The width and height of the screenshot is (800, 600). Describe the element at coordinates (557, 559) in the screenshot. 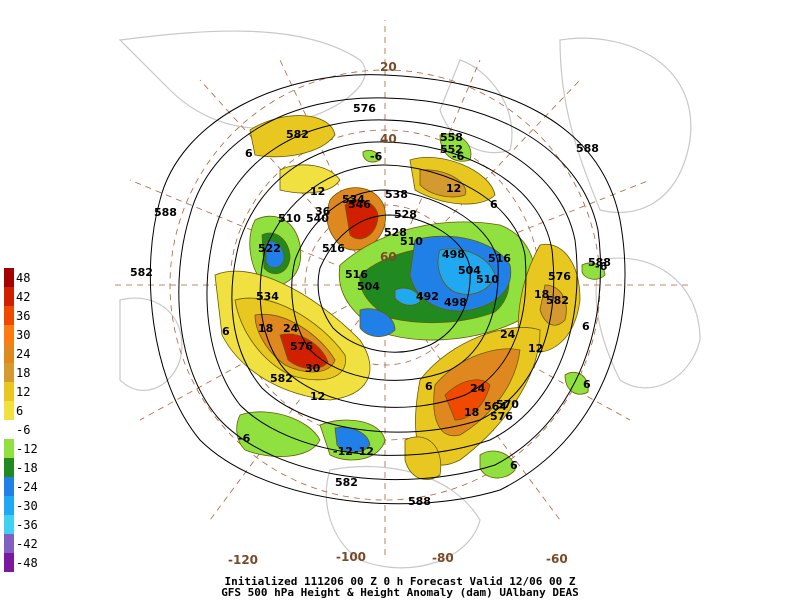

I see `longitude-label: -60` at that location.